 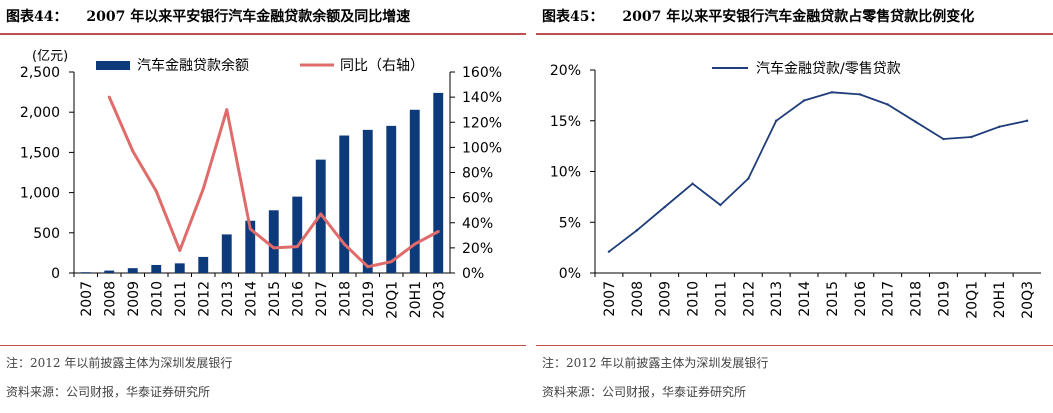 I want to click on y-tick-label: 10%, so click(x=565, y=173).